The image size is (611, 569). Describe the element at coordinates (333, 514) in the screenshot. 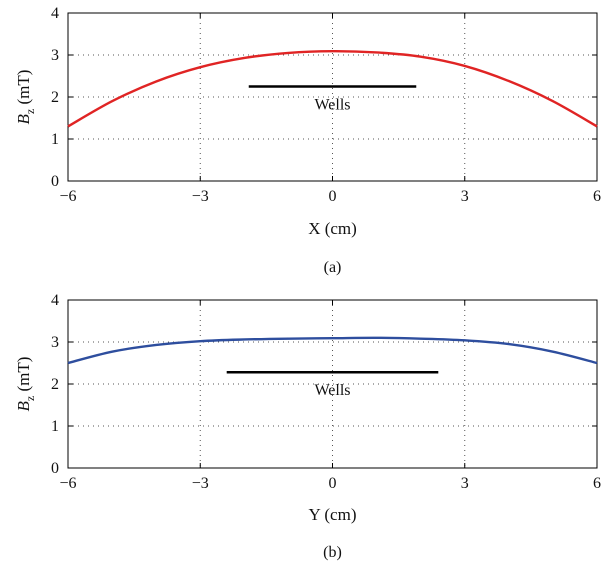

I see `x-axis-label: Y (cm)` at that location.